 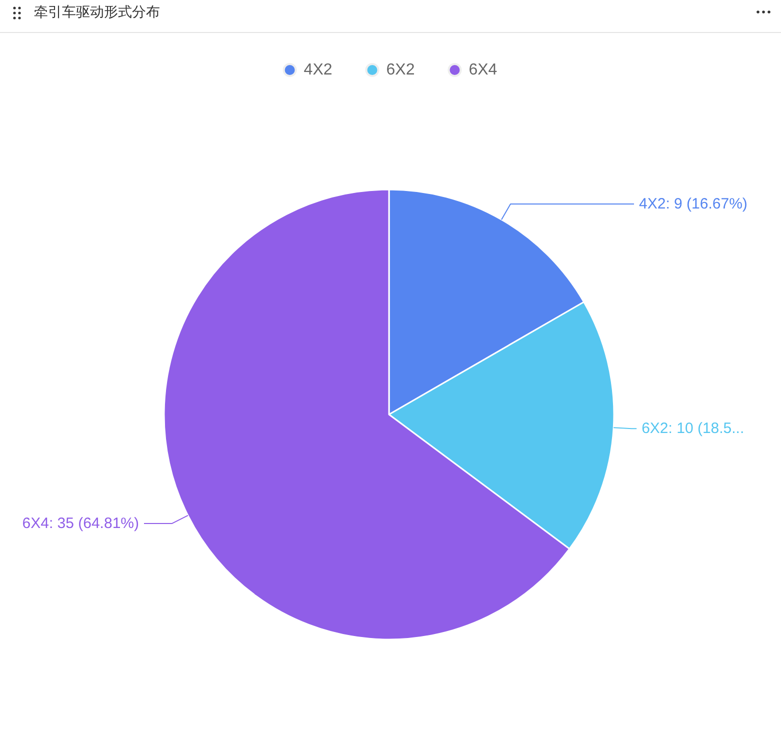 What do you see at coordinates (483, 70) in the screenshot?
I see `legend-label: 6X4` at bounding box center [483, 70].